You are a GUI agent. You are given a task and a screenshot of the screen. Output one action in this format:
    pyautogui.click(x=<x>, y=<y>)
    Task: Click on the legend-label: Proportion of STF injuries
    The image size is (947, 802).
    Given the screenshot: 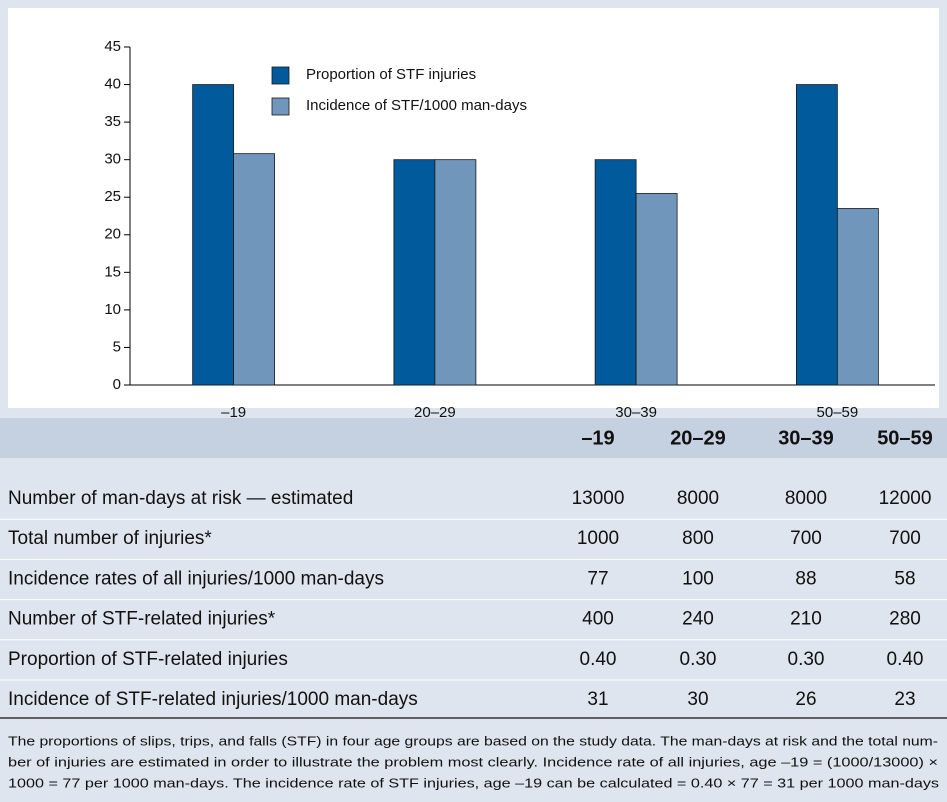 What is the action you would take?
    pyautogui.click(x=391, y=74)
    